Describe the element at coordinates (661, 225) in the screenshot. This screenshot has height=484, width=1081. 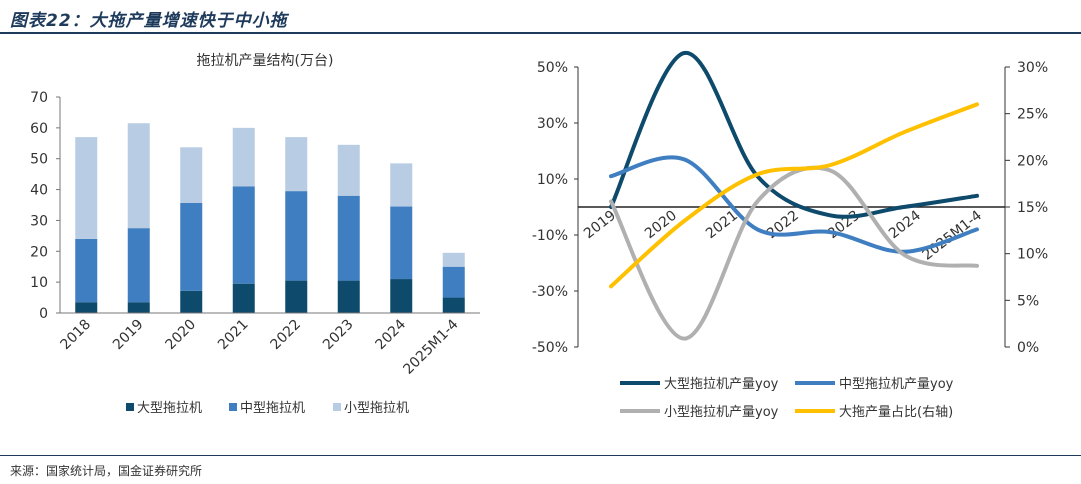
I see `x-tick-label: 2020` at that location.